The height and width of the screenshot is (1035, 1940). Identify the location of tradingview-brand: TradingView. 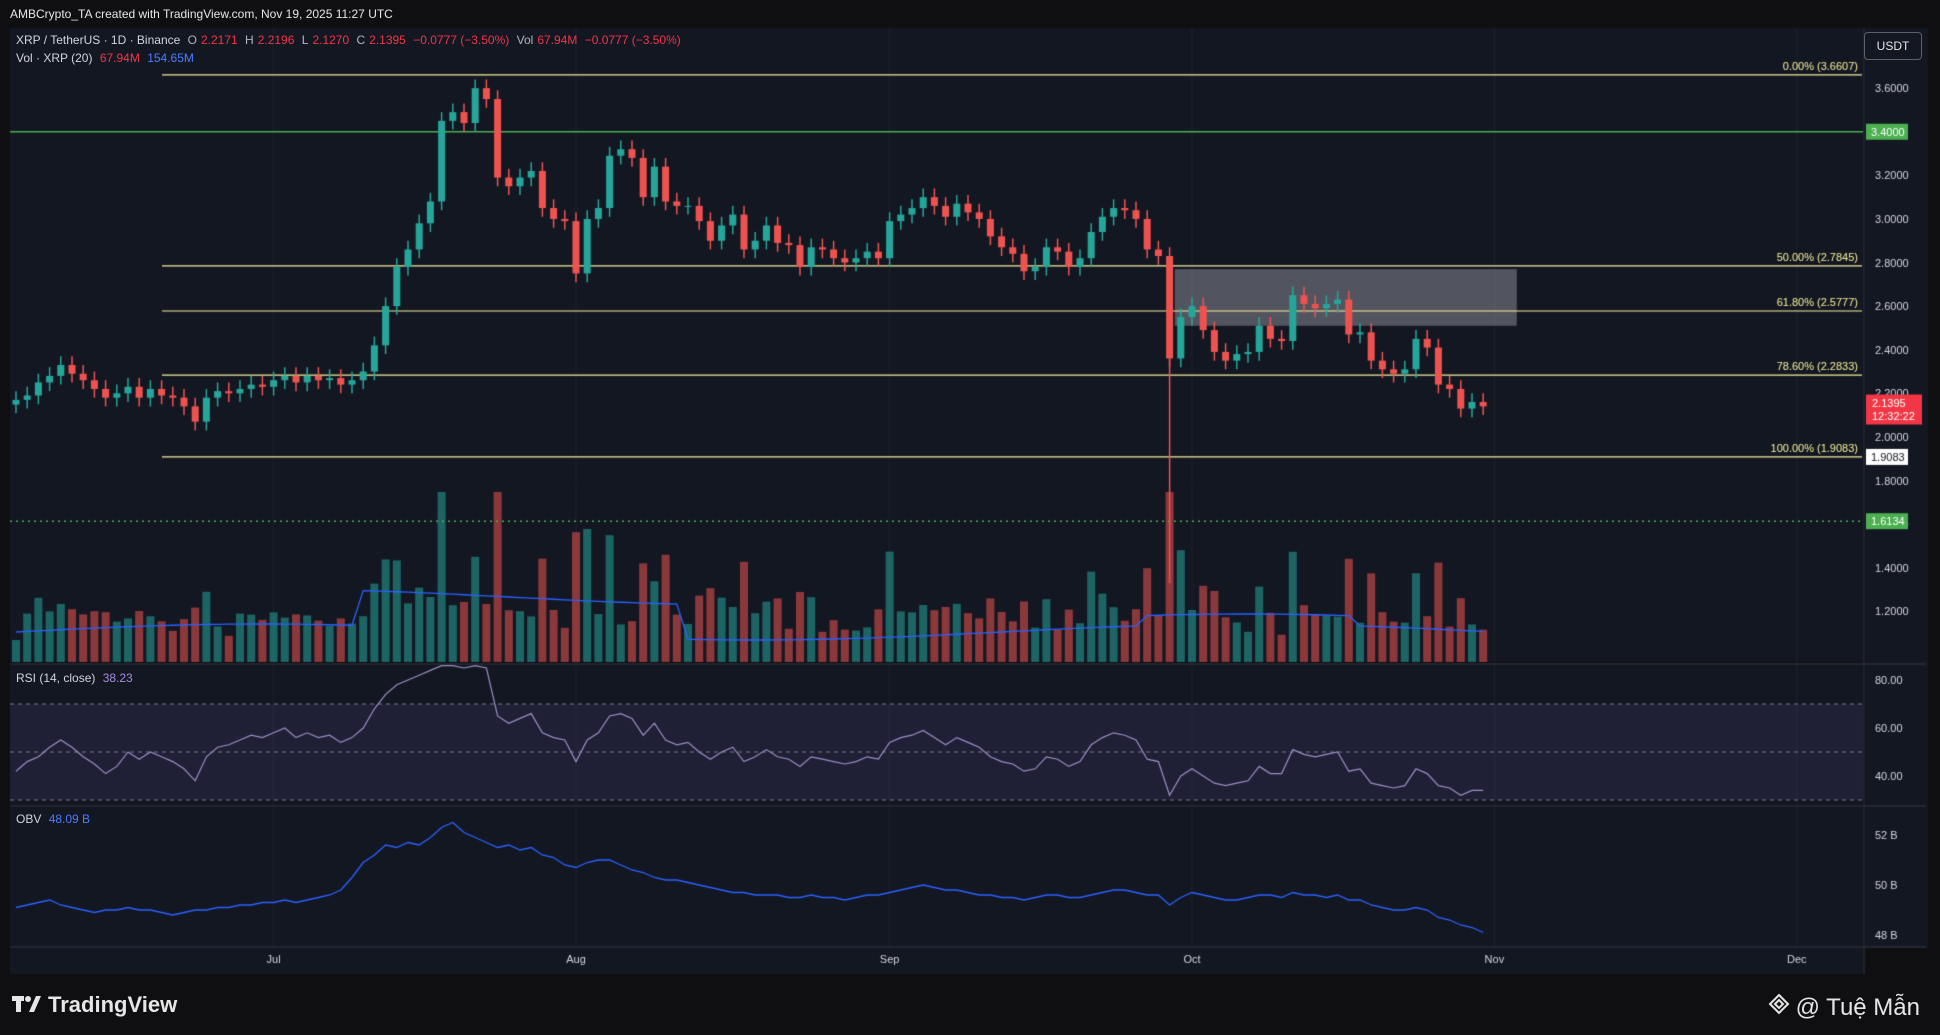
(94, 1005).